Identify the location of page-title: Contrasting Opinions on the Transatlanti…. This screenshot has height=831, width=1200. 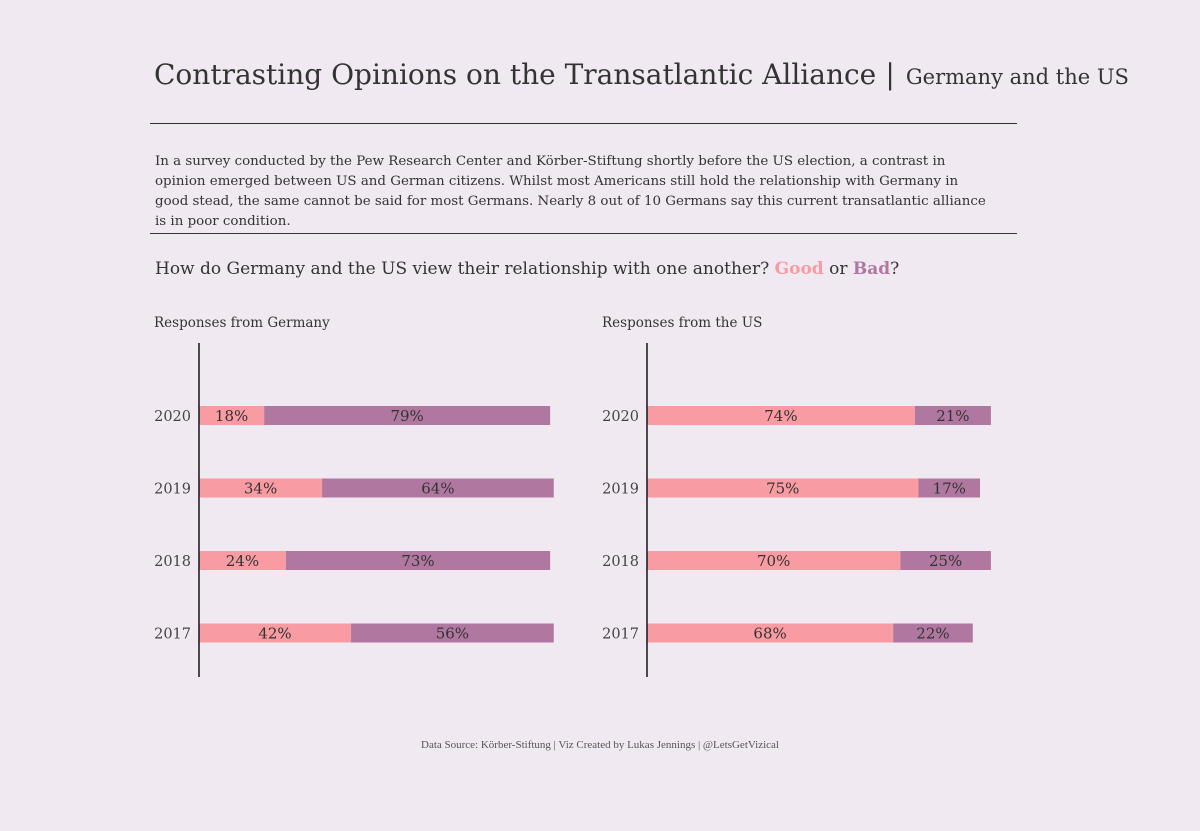
(641, 74).